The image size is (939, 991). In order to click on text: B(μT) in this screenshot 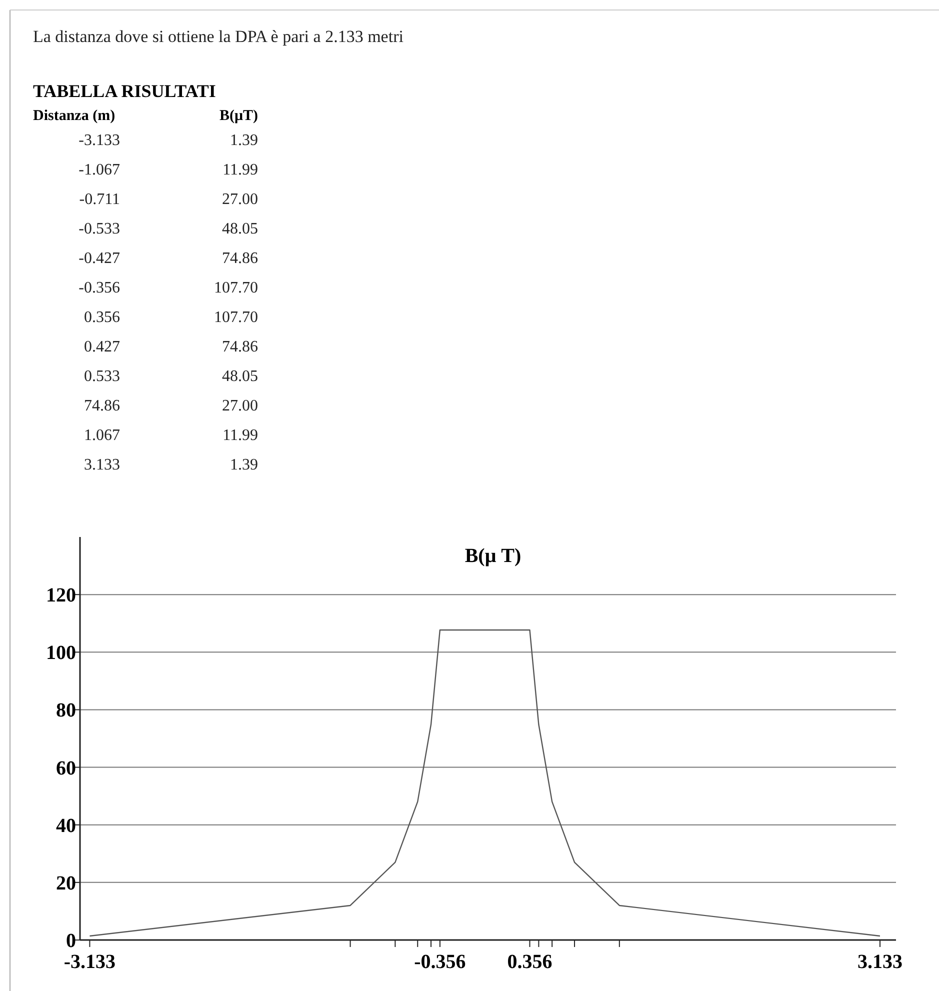, I will do `click(238, 116)`.